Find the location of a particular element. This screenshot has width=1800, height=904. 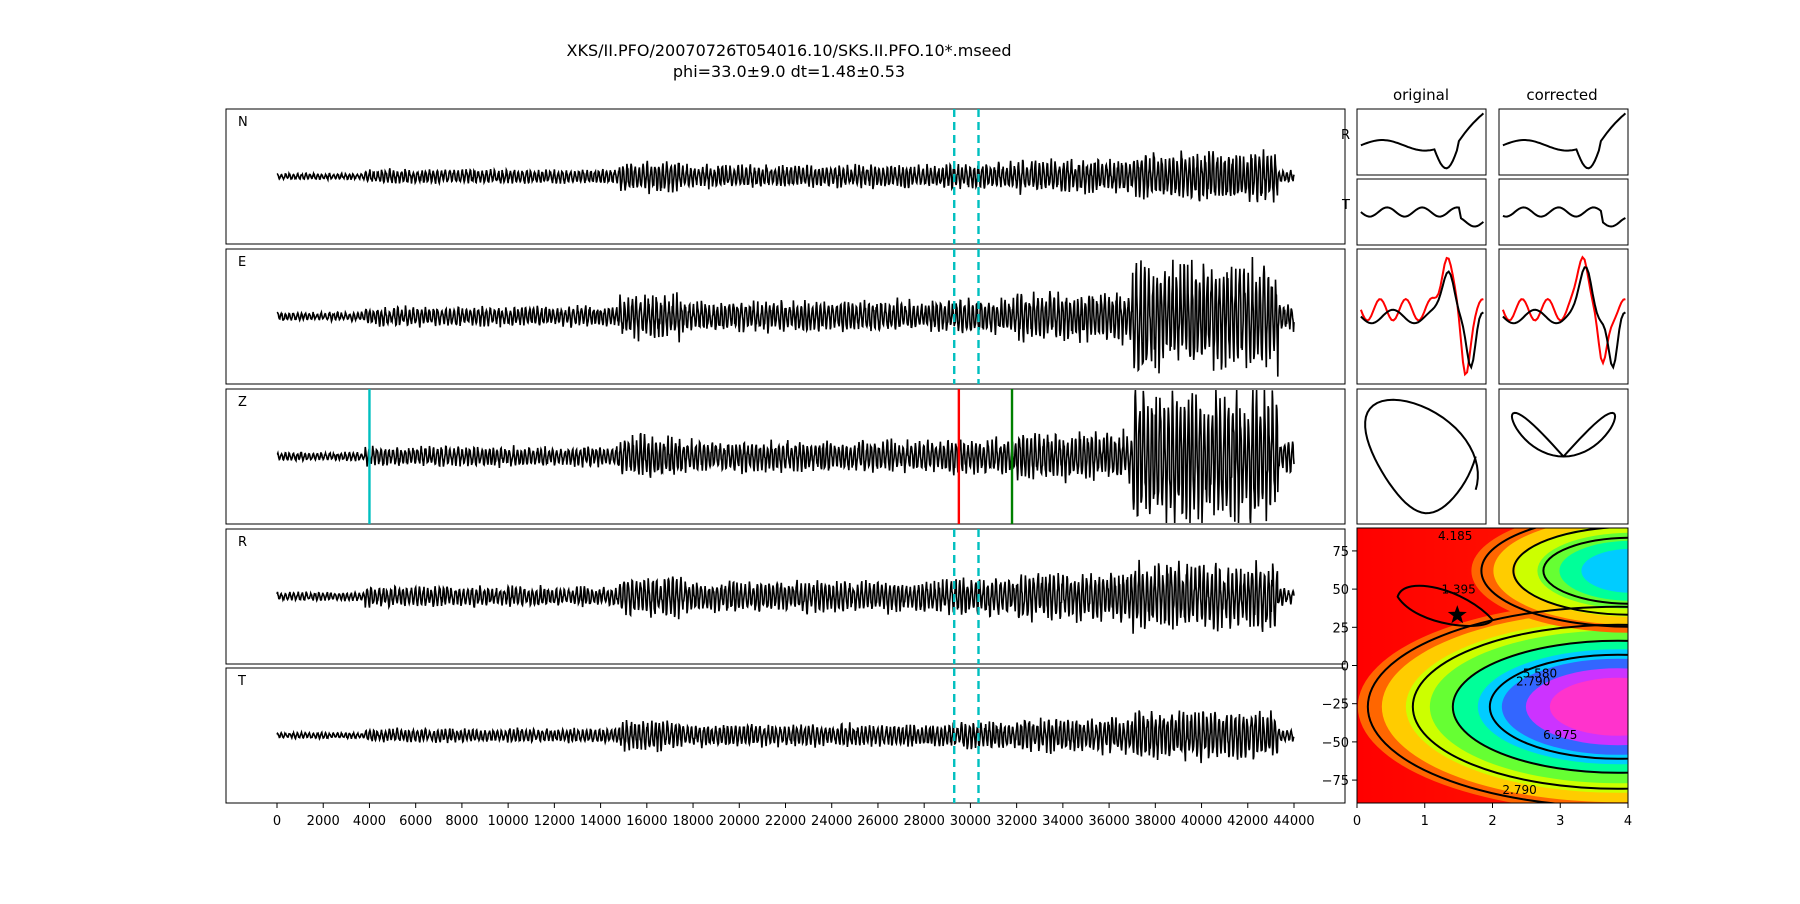

x-tick-label: 16000 is located at coordinates (646, 821).